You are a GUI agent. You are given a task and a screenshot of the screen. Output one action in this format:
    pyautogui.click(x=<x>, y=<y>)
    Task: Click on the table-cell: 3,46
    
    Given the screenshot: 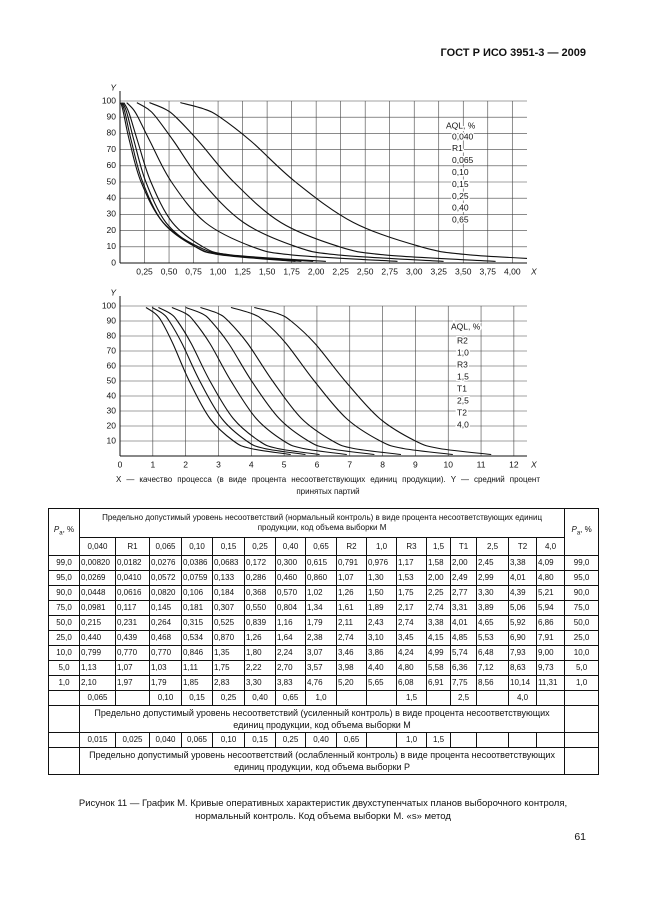 What is the action you would take?
    pyautogui.click(x=351, y=653)
    